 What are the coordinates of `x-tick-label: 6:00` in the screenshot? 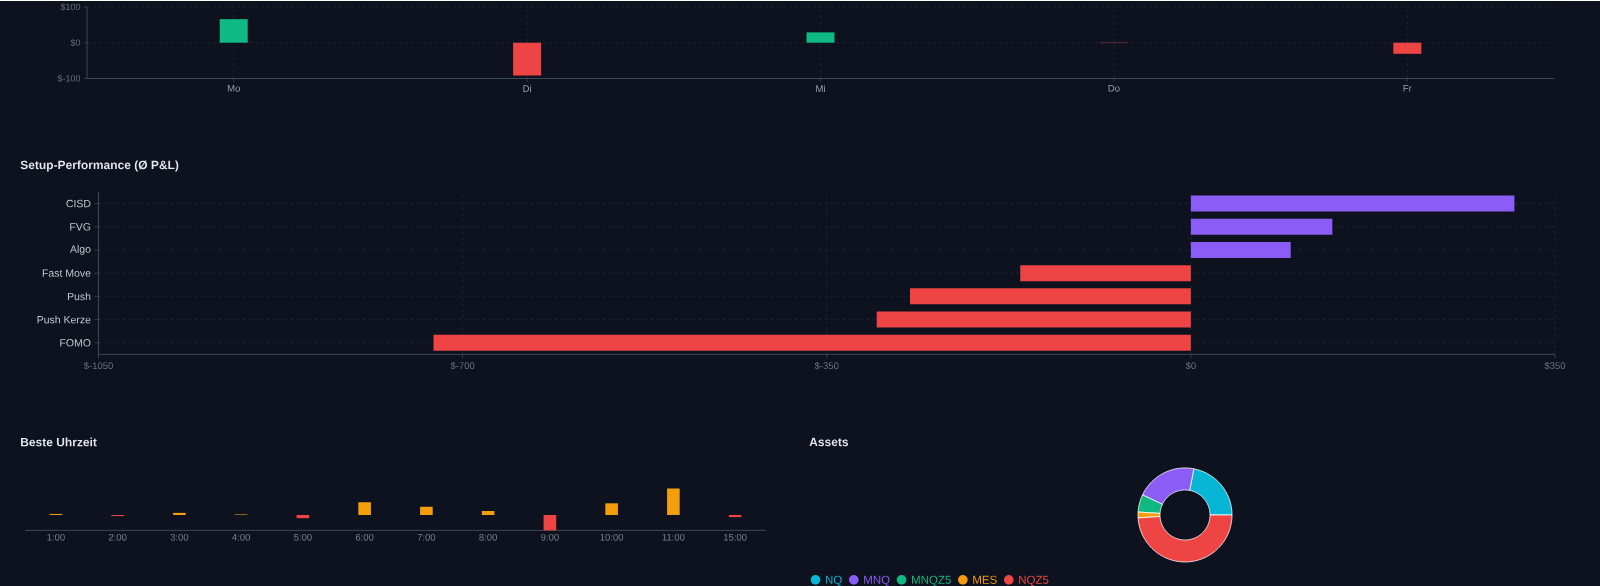 It's located at (364, 537).